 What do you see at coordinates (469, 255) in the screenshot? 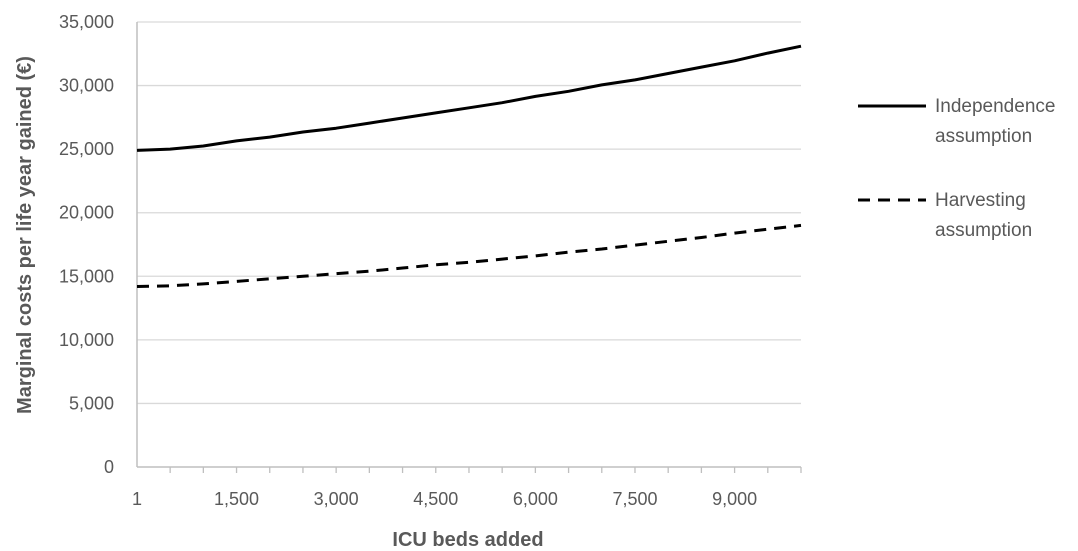
I see `series-harvesting-line` at bounding box center [469, 255].